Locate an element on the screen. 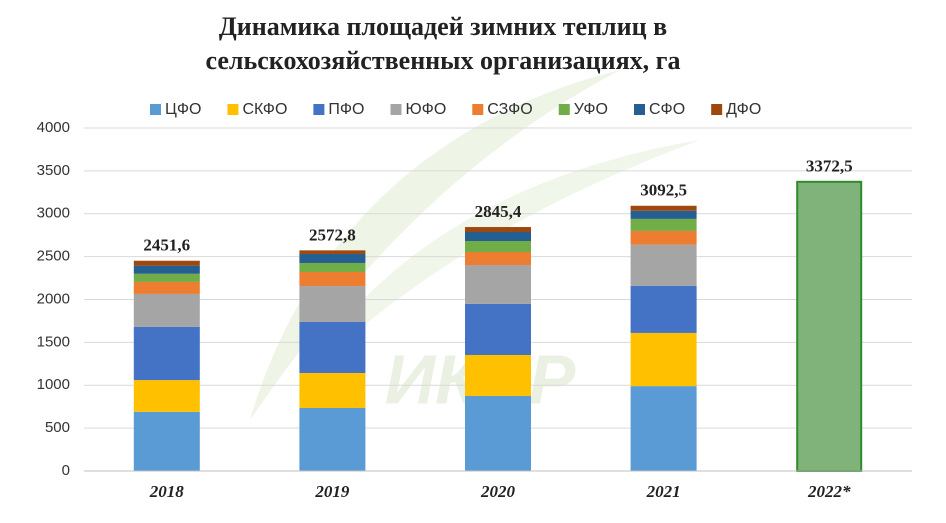 The height and width of the screenshot is (523, 946). y-tick-label: 3000 is located at coordinates (53, 213).